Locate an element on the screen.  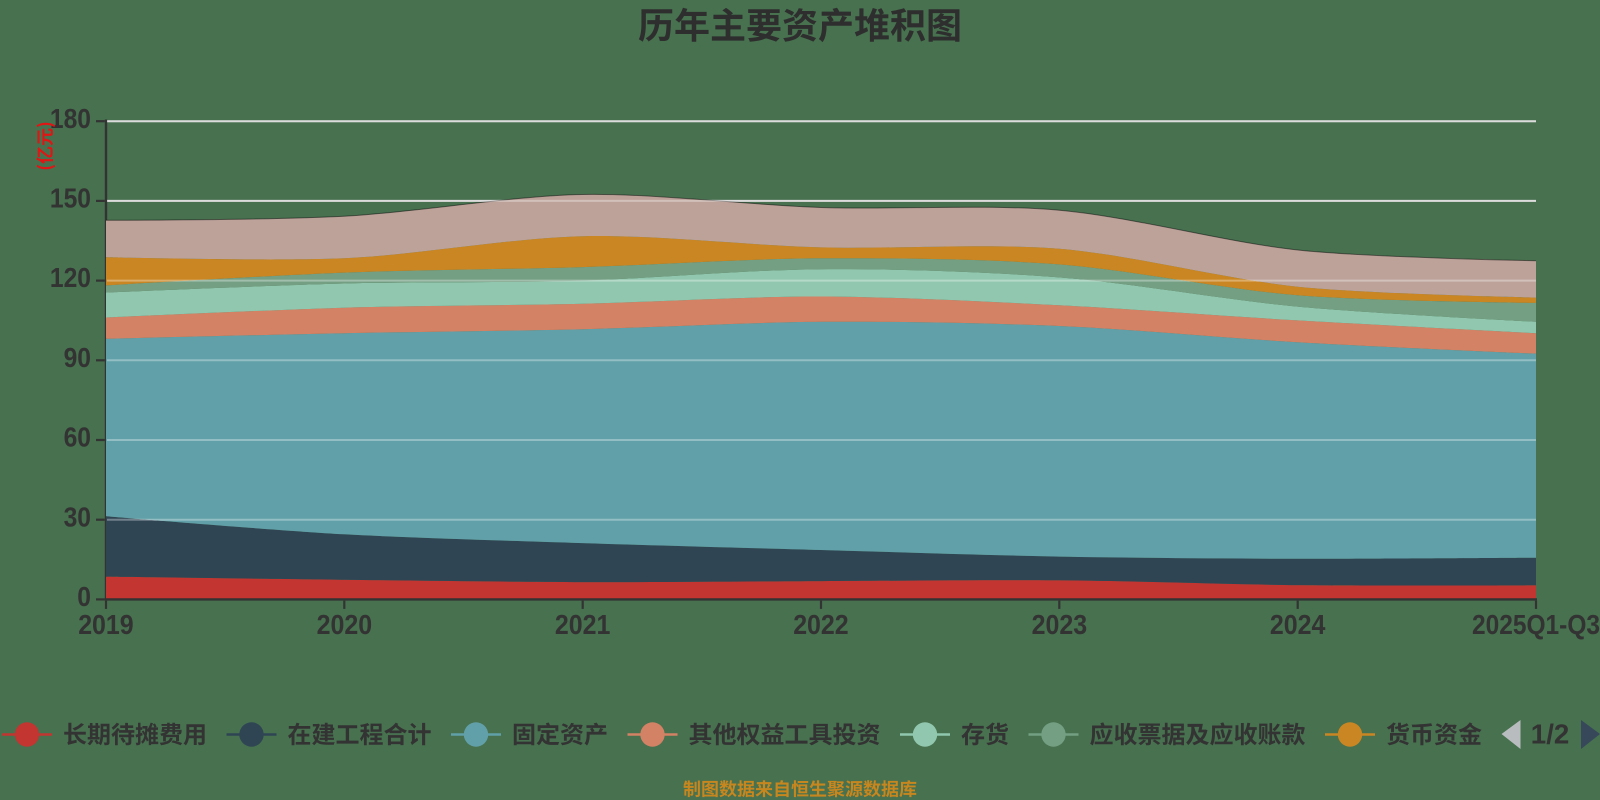
svg-text: 180 is located at coordinates (70, 118).